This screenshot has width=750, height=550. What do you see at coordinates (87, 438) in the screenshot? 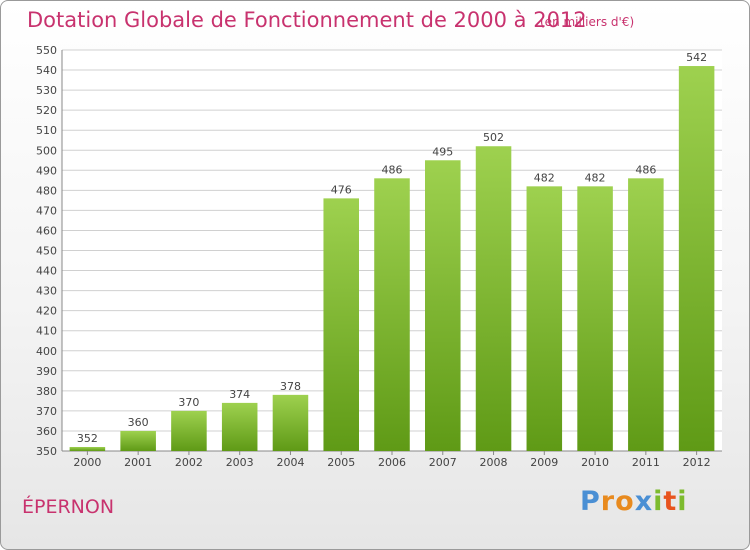
I see `data-label: 352` at bounding box center [87, 438].